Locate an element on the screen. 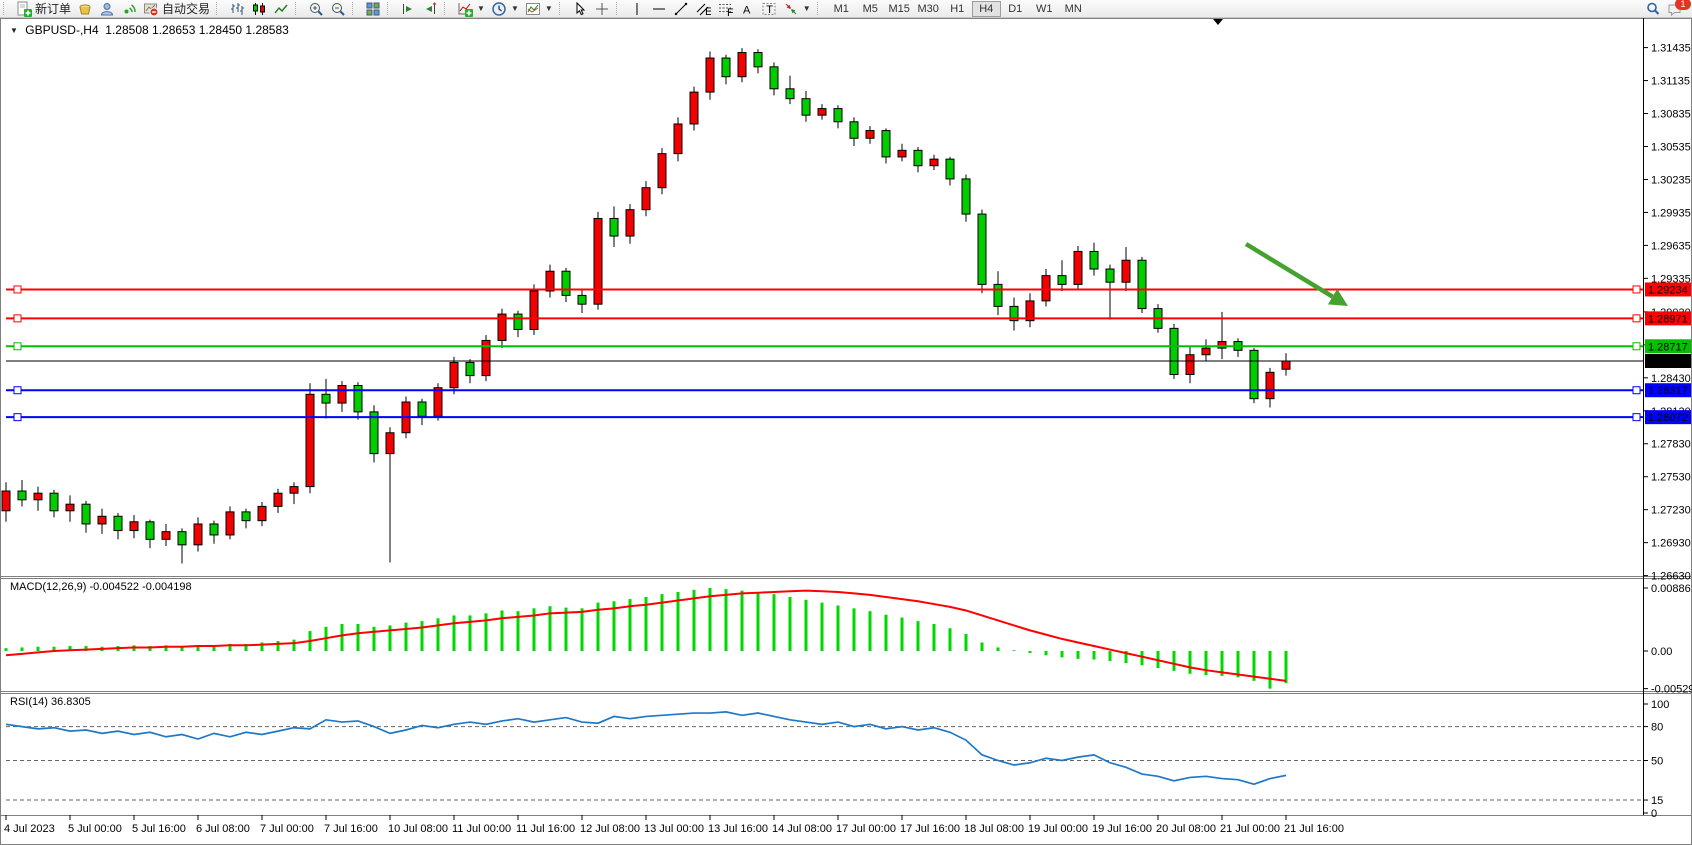 The image size is (1692, 845). line-chart-button is located at coordinates (281, 9).